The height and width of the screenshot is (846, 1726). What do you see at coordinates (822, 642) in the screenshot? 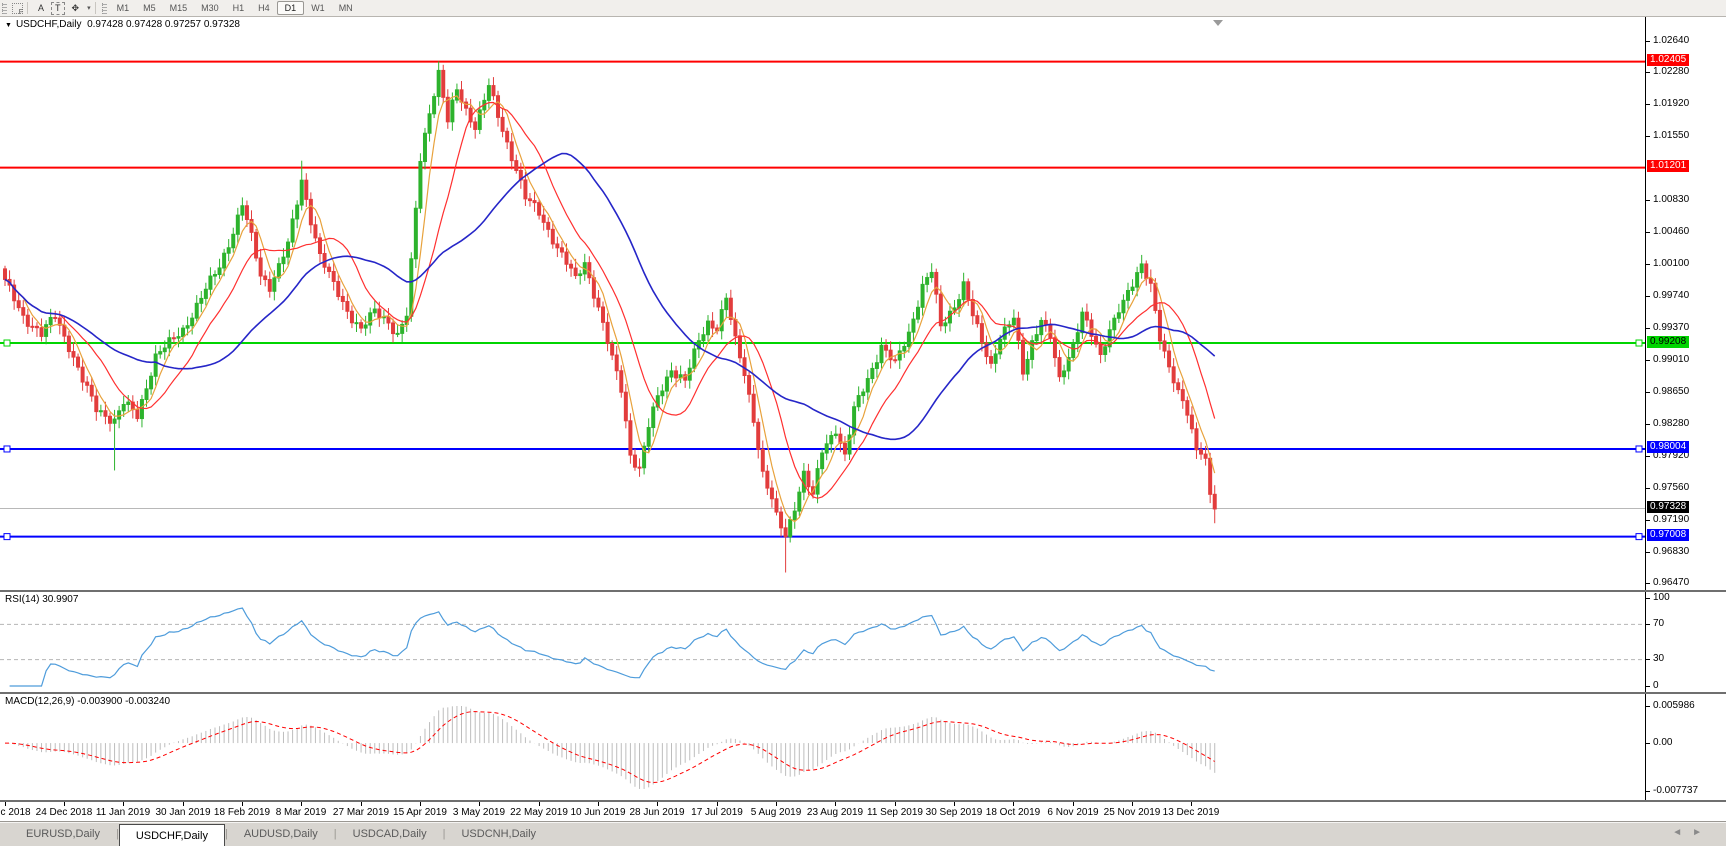
I see `rsi-canvas` at bounding box center [822, 642].